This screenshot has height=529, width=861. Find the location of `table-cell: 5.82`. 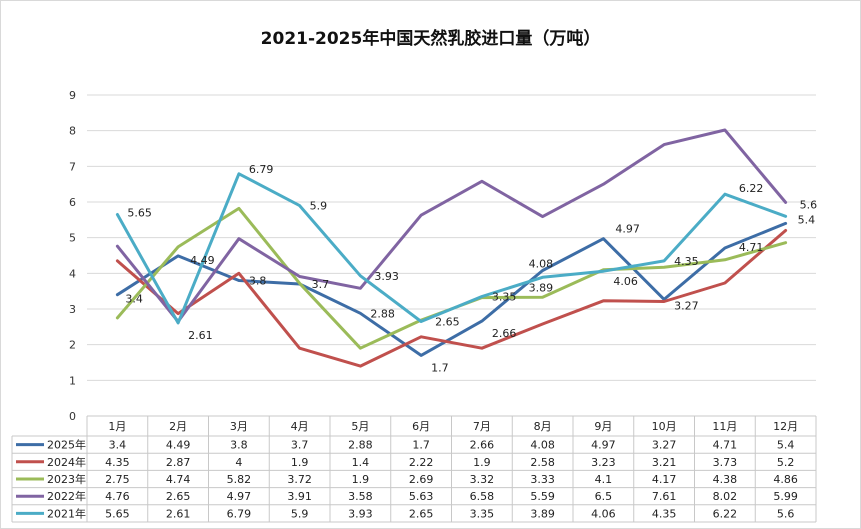

table-cell: 5.82 is located at coordinates (239, 479).